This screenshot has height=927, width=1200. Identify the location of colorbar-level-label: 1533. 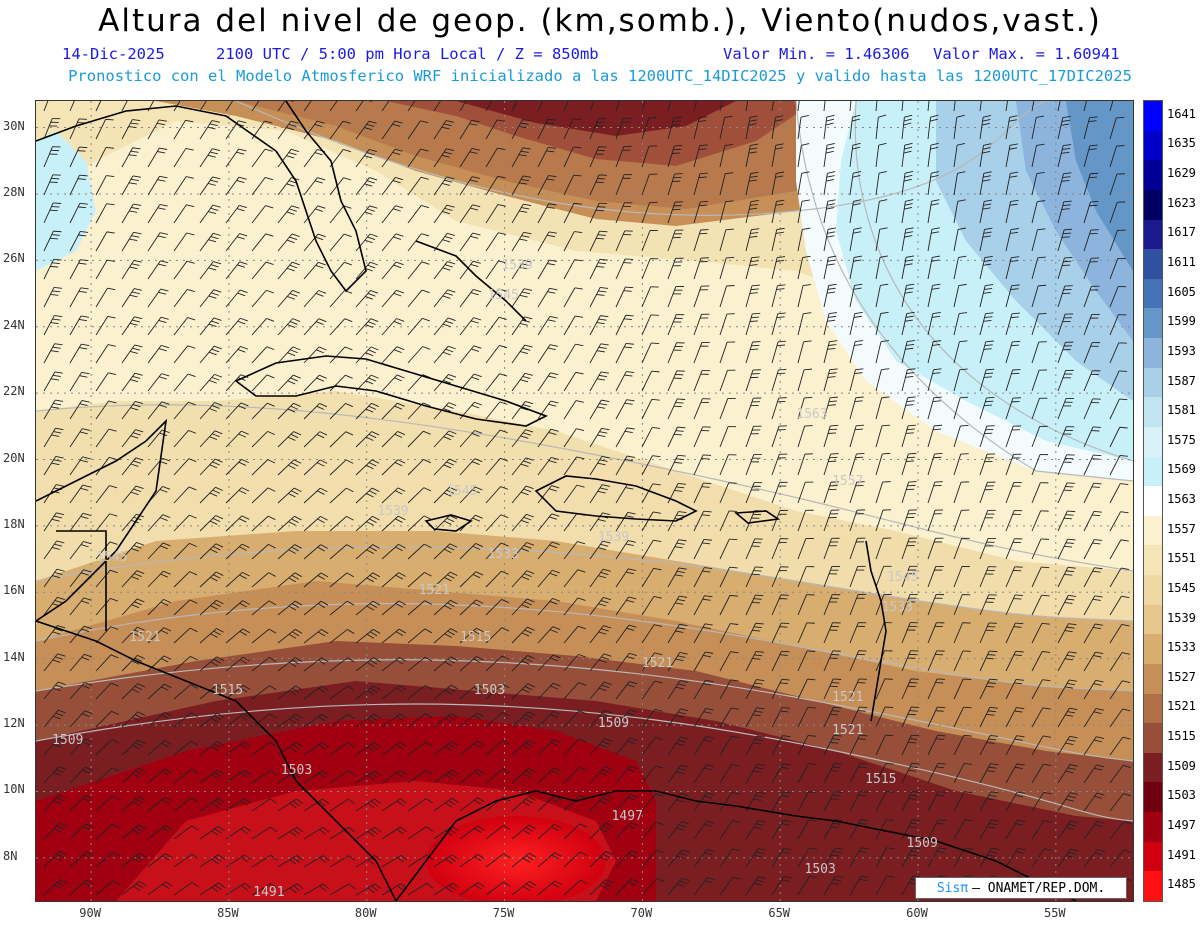
(1181, 647).